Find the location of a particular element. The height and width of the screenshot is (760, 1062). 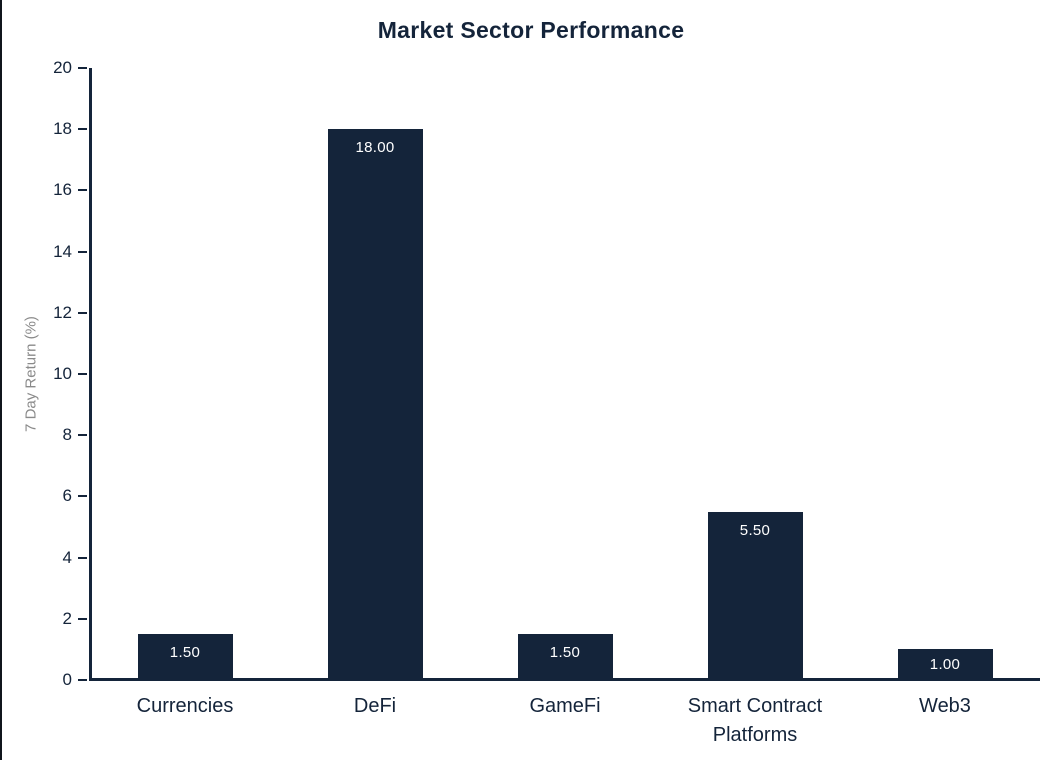

bar-web3: 1.00 is located at coordinates (945, 664).